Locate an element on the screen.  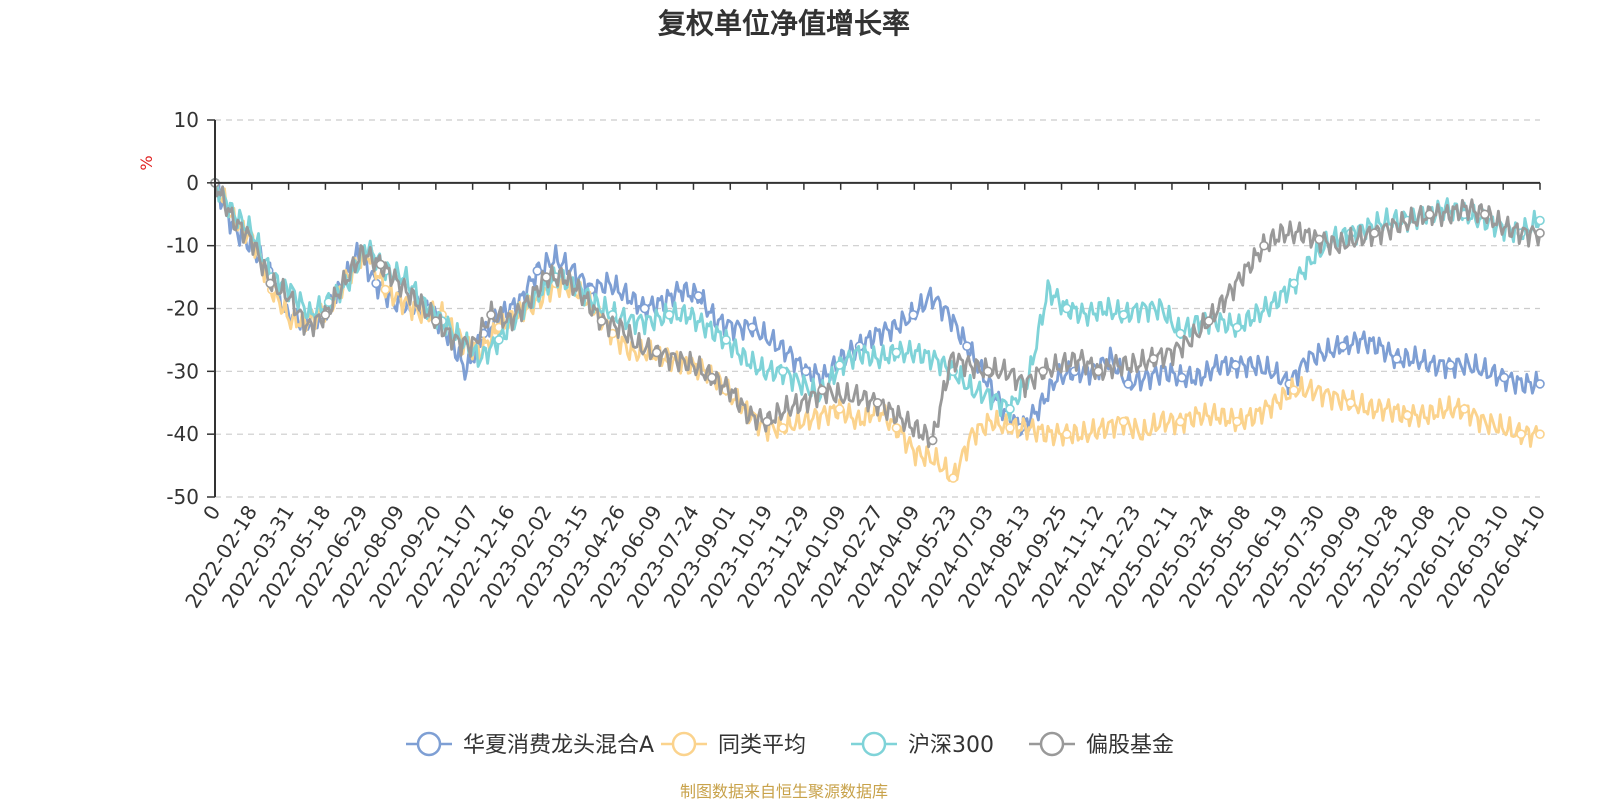
y-tick-label: -50 is located at coordinates (182, 497).